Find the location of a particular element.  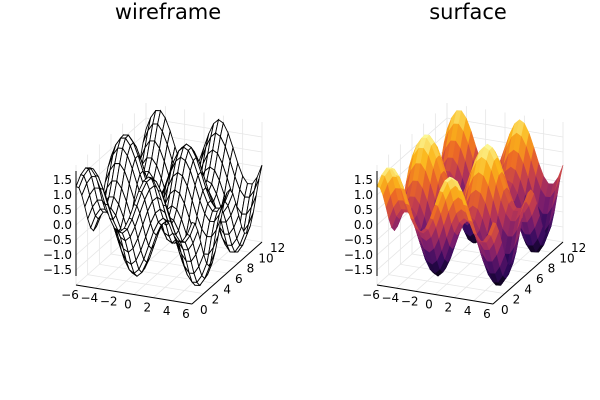

wireframe-title: wireframe is located at coordinates (168, 12).